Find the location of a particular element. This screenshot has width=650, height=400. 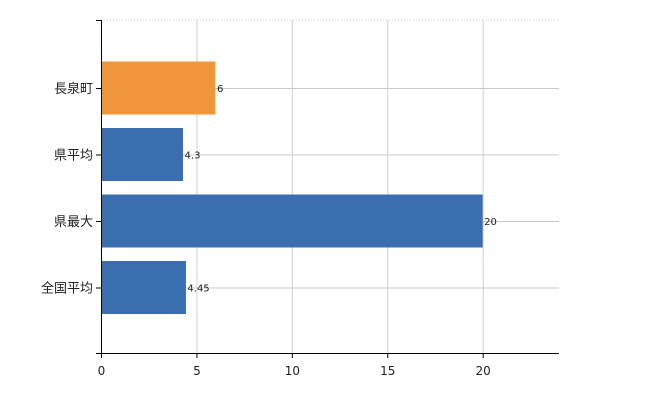

data-label-2: 20 is located at coordinates (490, 222).